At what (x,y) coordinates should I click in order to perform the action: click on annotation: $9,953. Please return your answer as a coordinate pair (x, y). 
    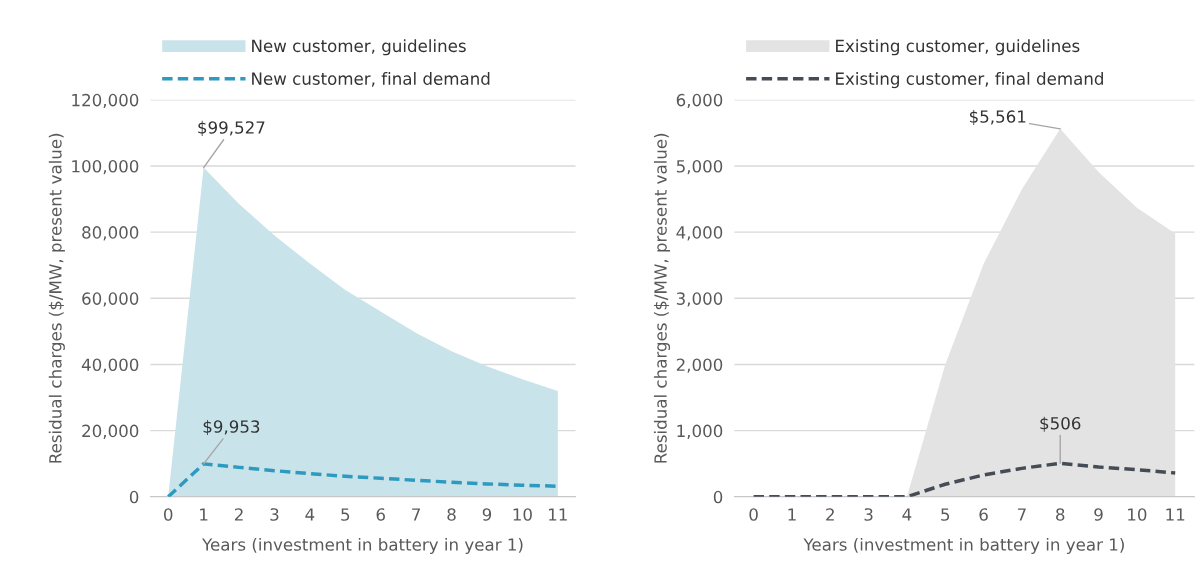
    Looking at the image, I should click on (231, 427).